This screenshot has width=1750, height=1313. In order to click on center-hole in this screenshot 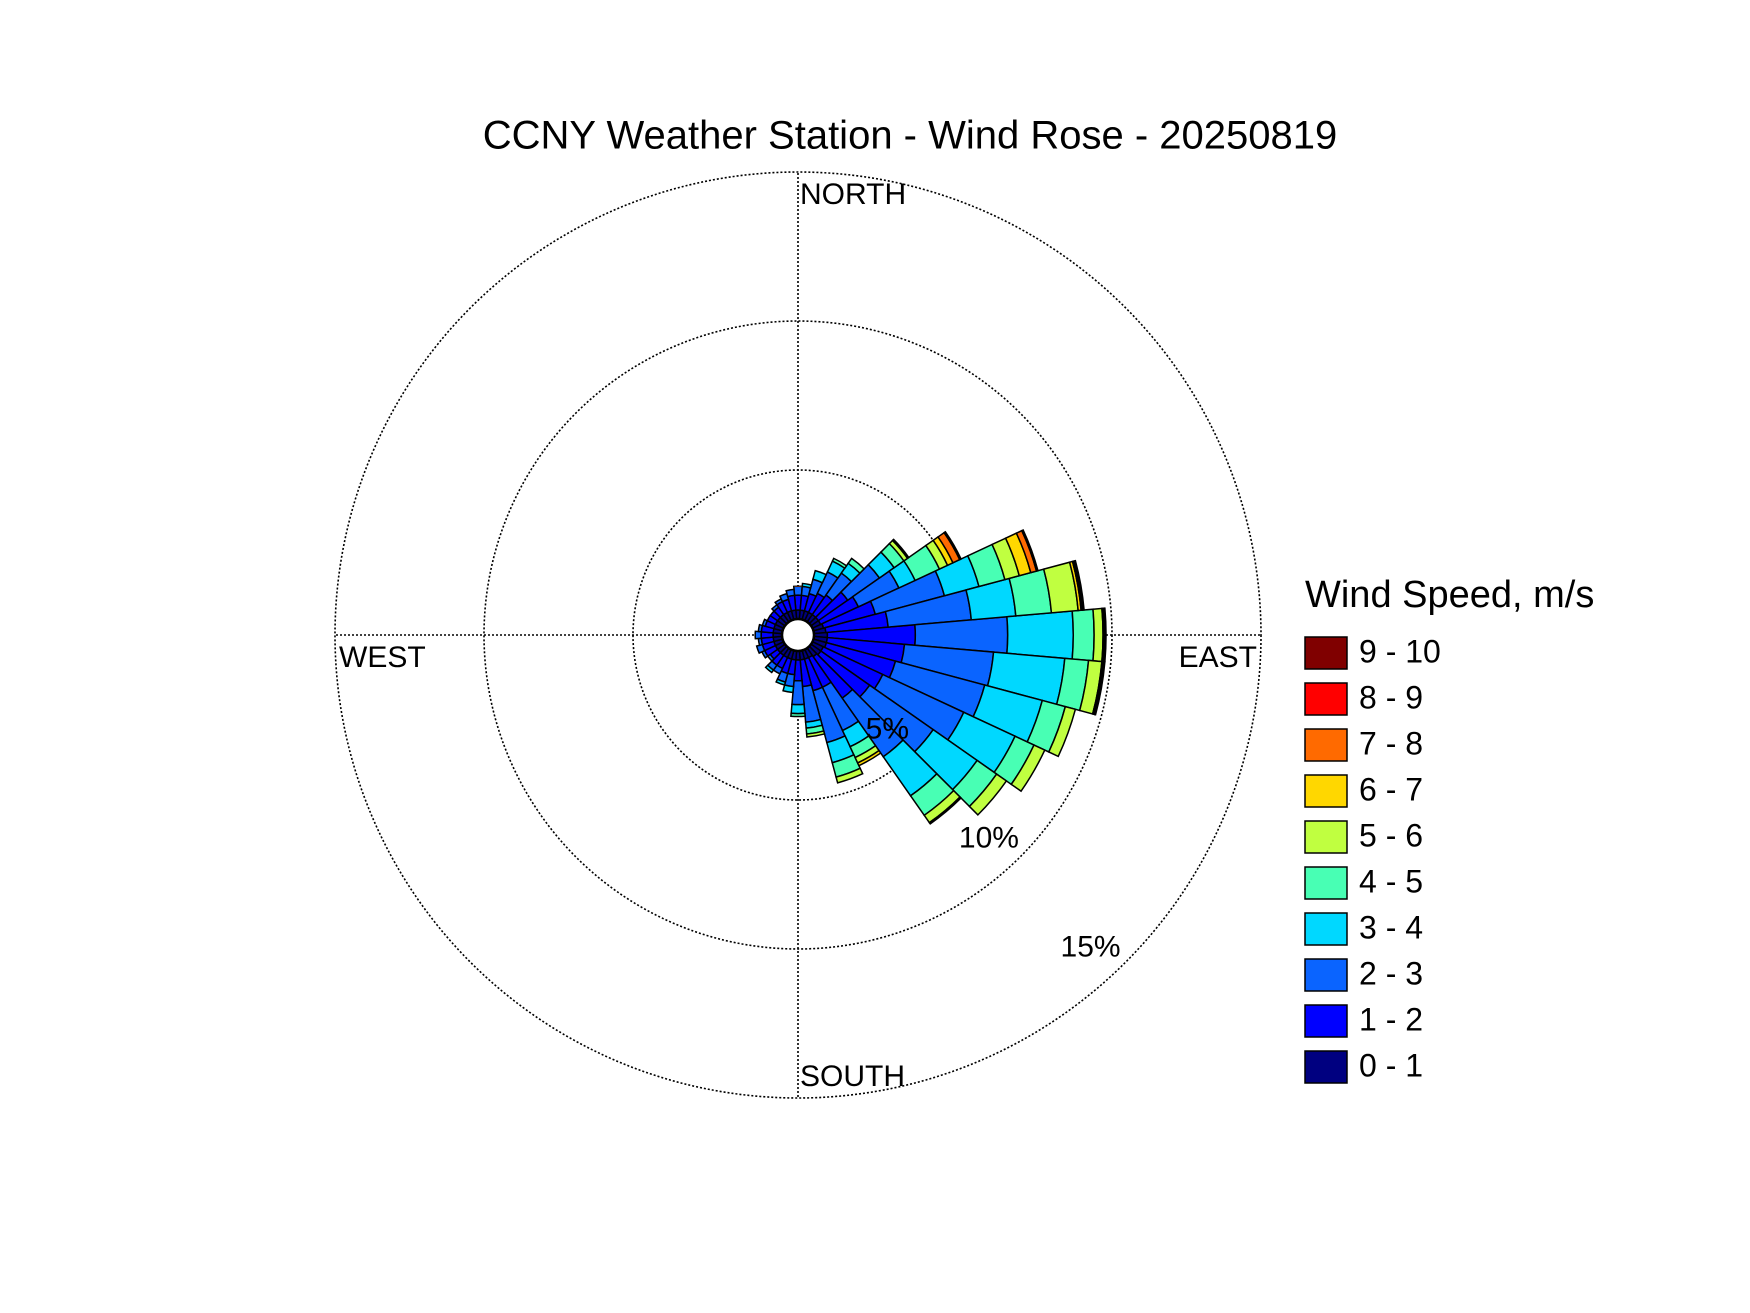, I will do `click(798, 635)`.